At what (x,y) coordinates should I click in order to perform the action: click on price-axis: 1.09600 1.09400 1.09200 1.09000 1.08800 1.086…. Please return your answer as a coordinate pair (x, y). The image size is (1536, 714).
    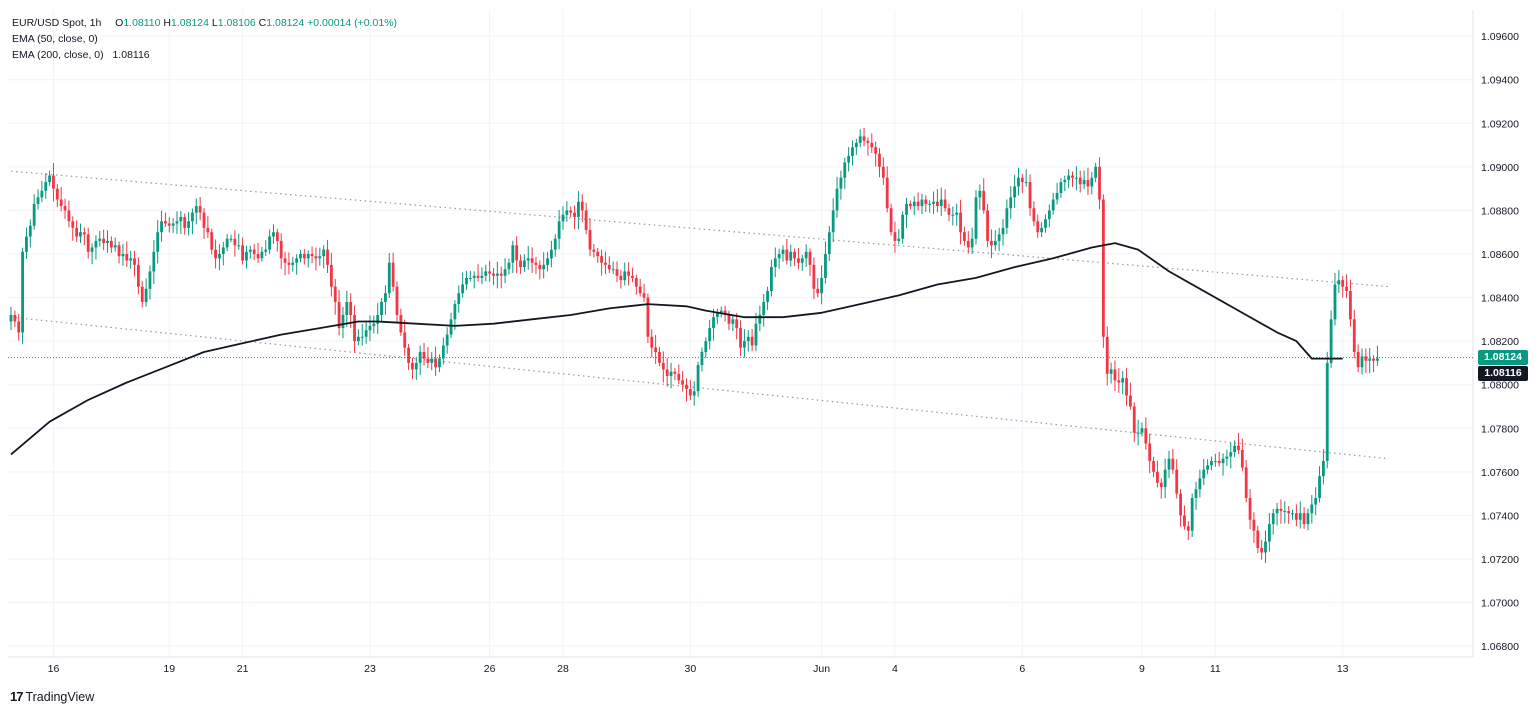
    Looking at the image, I should click on (1500, 342).